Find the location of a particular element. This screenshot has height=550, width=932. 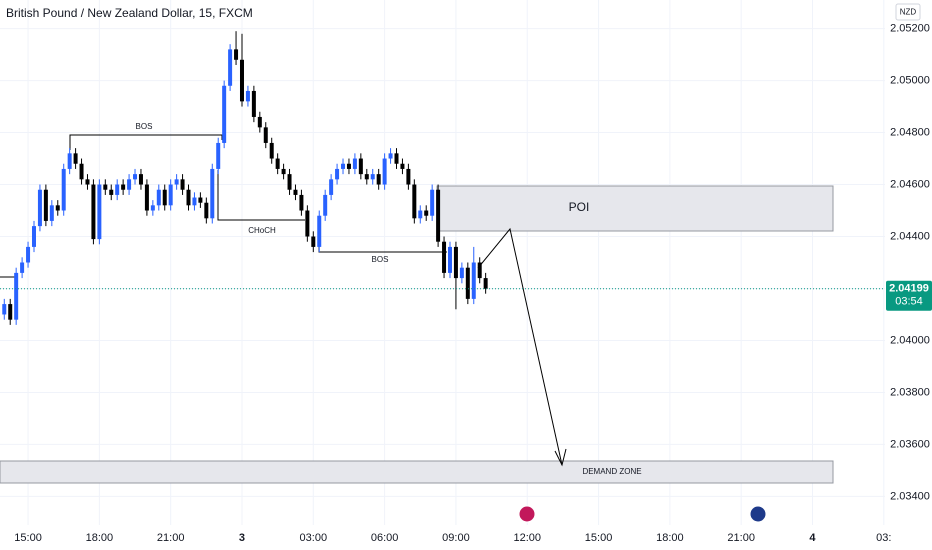

annotation: POI is located at coordinates (579, 207).